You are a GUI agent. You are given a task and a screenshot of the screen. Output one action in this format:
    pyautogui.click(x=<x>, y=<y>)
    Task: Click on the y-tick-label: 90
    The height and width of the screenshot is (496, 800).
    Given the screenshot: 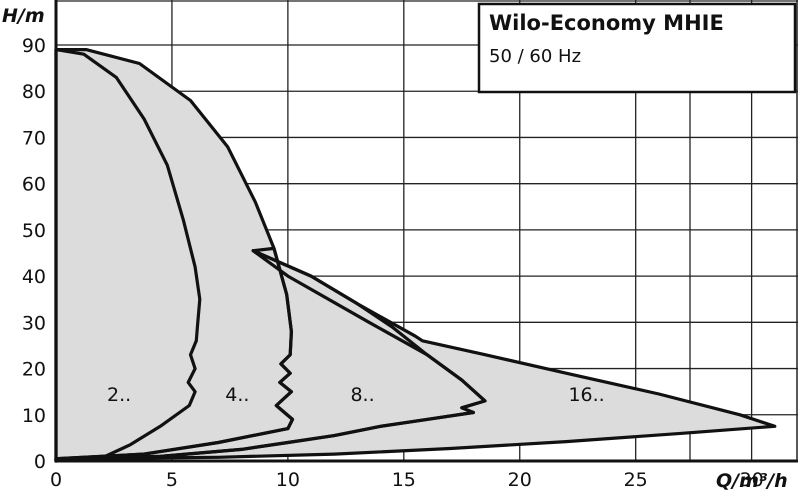 What is the action you would take?
    pyautogui.click(x=34, y=46)
    